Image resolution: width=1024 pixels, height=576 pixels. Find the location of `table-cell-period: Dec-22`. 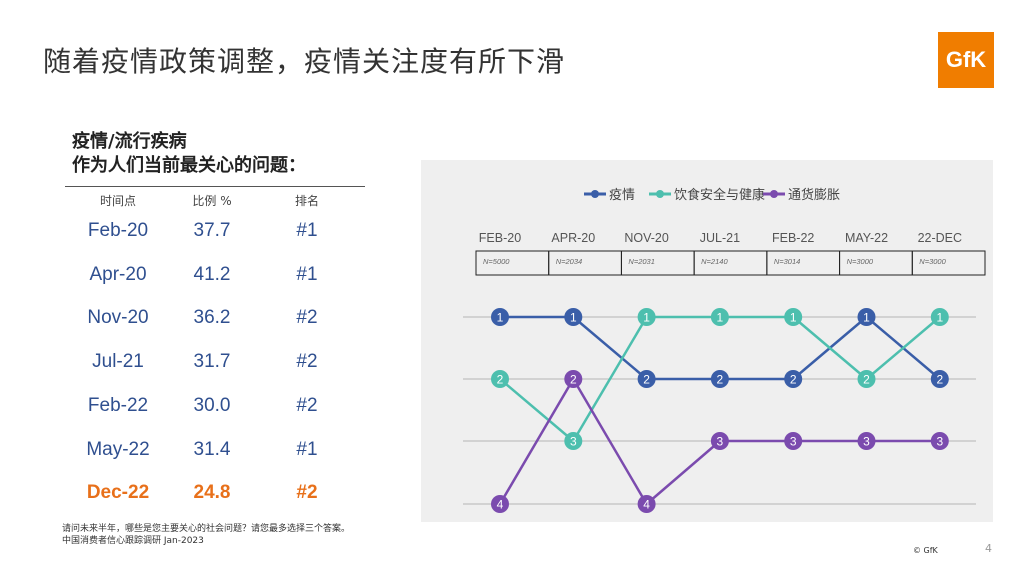

table-cell-period: Dec-22 is located at coordinates (118, 493).